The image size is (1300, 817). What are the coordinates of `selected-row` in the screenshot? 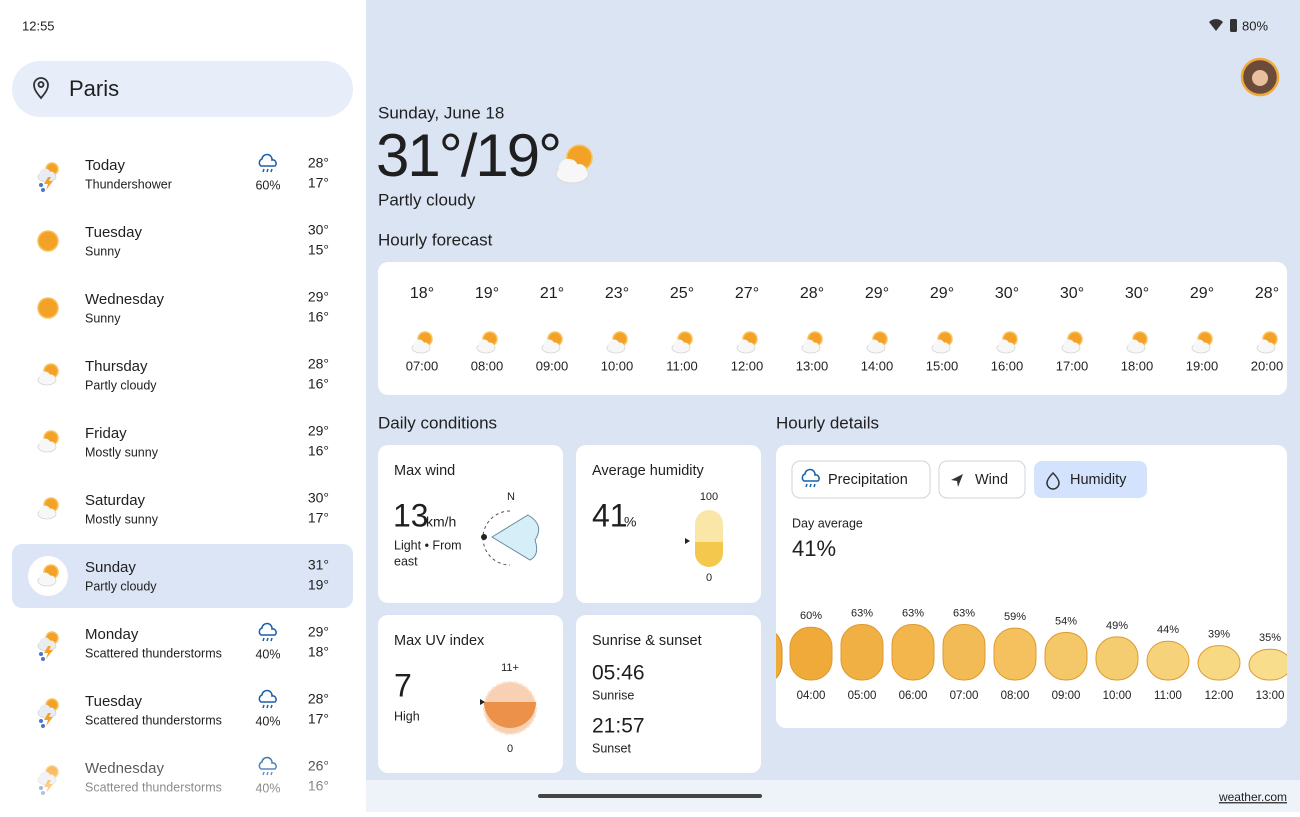 It's located at (182, 576).